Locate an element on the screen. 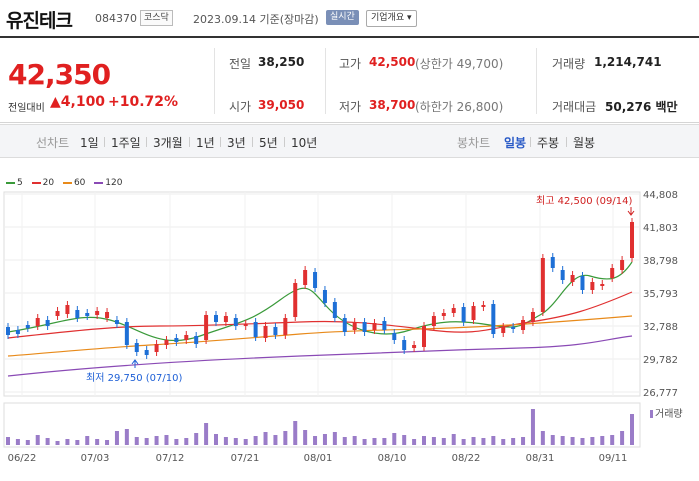 This screenshot has height=481, width=699. upper-limit: (상한가 49,700) is located at coordinates (459, 64).